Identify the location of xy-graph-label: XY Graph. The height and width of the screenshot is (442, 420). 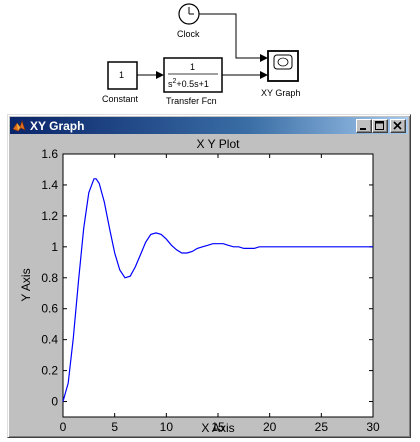
(280, 93).